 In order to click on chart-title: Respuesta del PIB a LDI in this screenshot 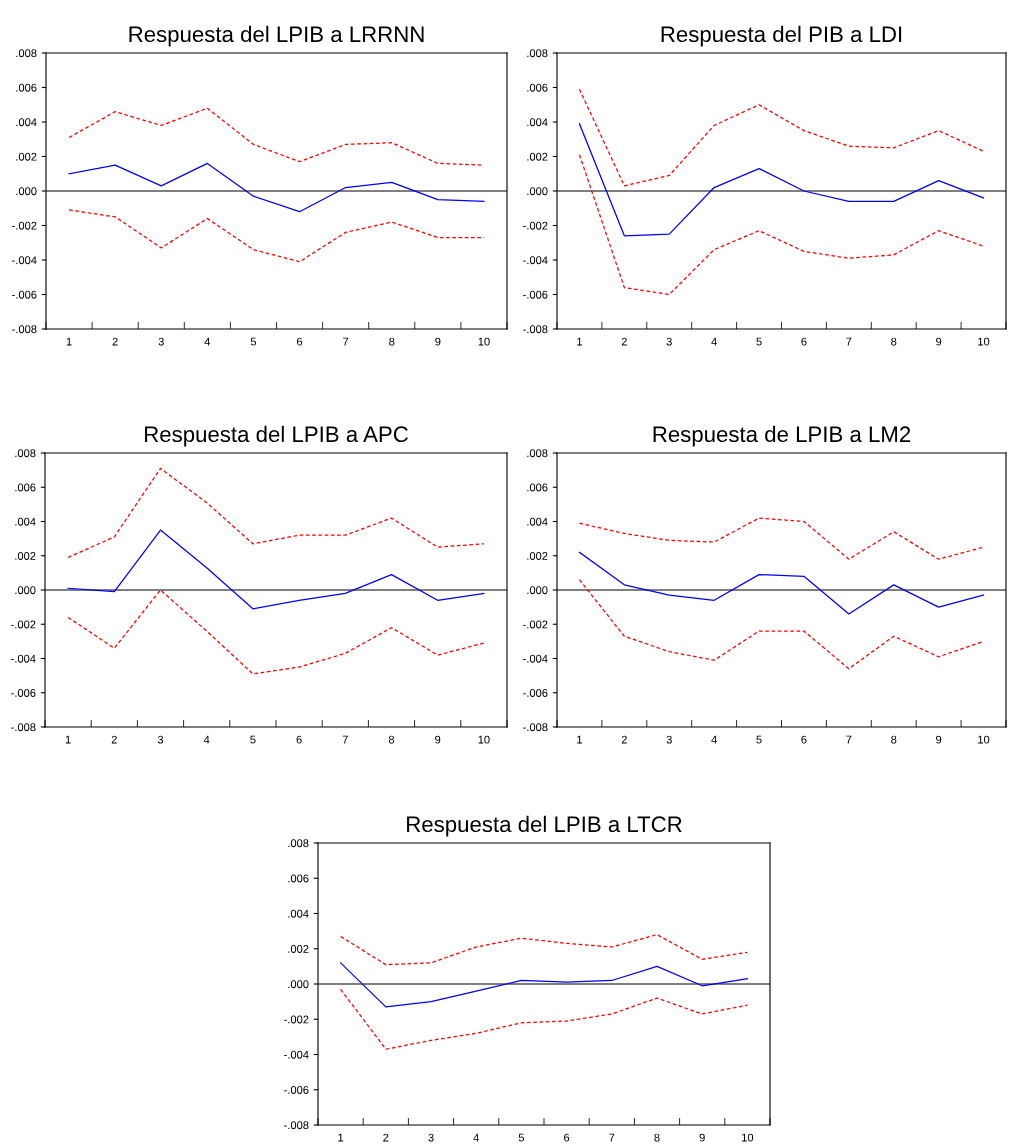, I will do `click(781, 36)`.